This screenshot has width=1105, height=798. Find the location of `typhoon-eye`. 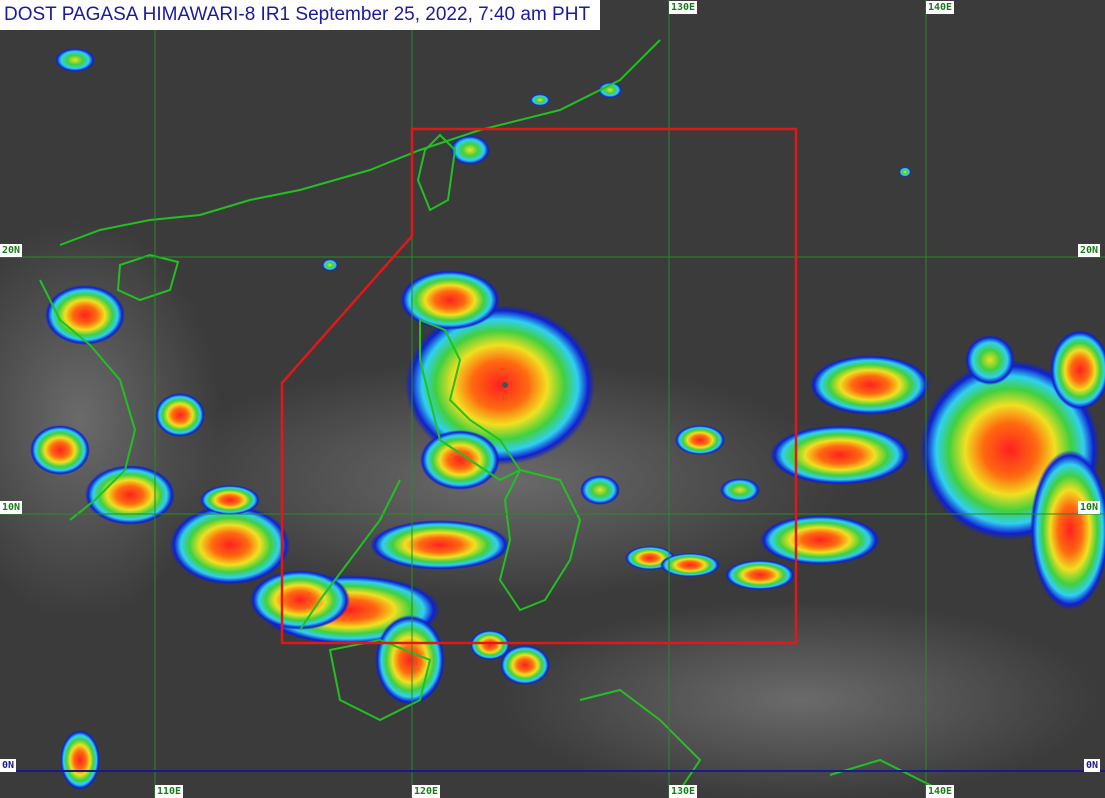

typhoon-eye is located at coordinates (505, 385).